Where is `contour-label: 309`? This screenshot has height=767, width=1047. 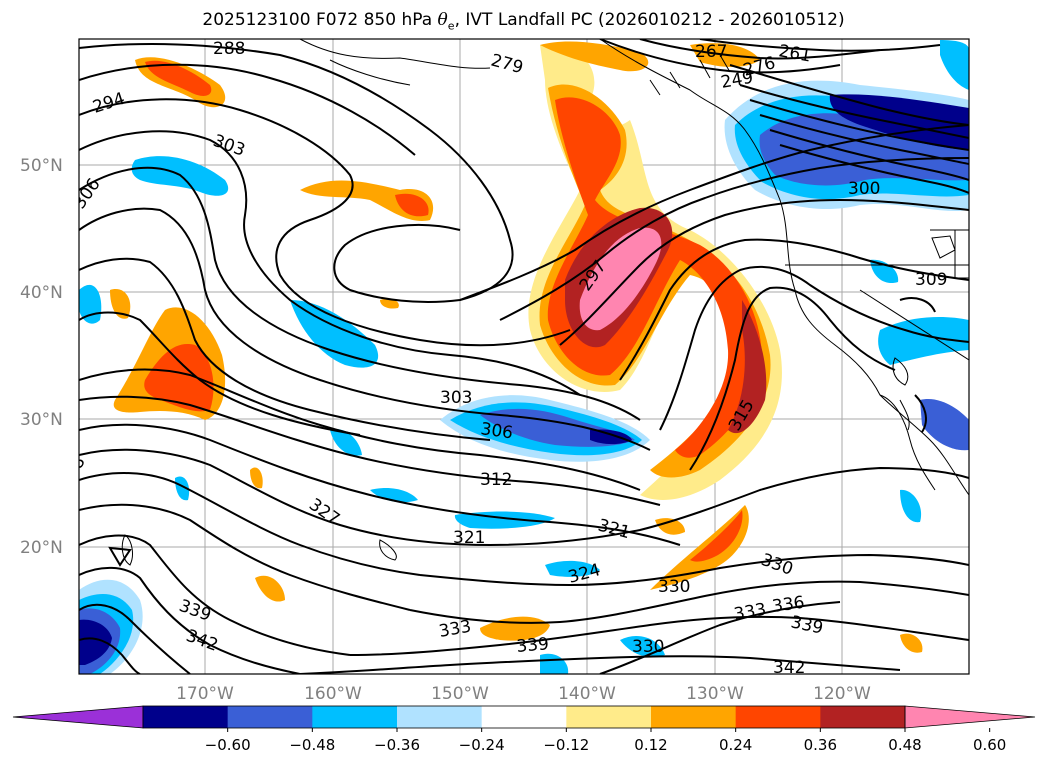 contour-label: 309 is located at coordinates (931, 280).